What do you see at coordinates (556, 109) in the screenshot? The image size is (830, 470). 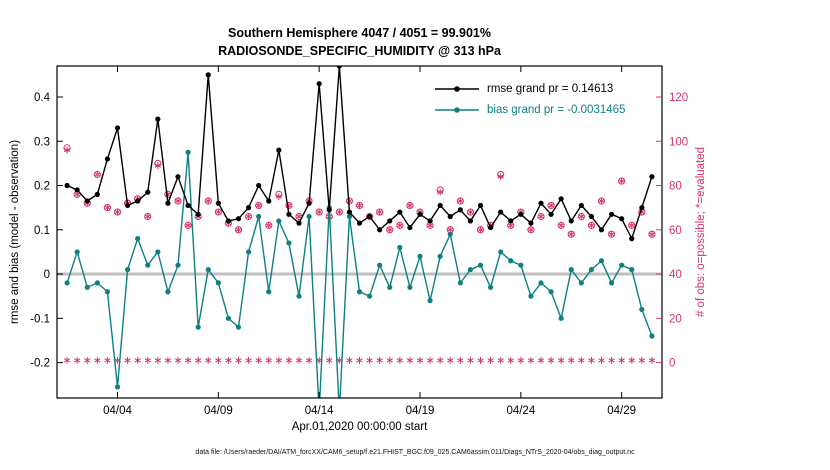 I see `legend-label-bias: bias grand pr = -0.0031465` at bounding box center [556, 109].